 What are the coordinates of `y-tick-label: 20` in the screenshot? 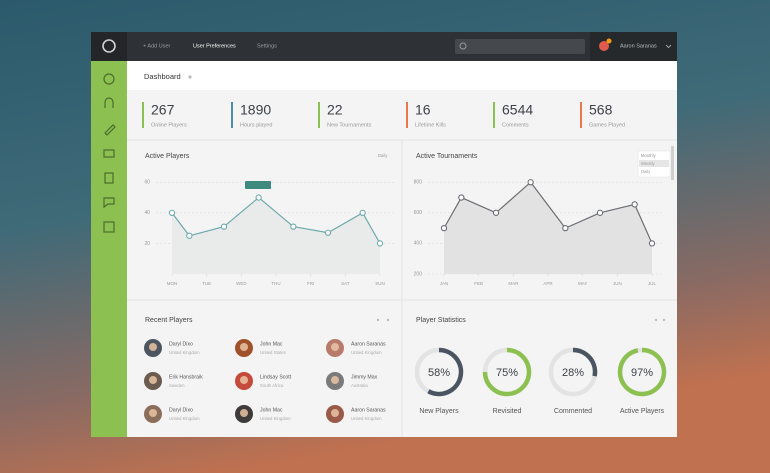 It's located at (147, 244).